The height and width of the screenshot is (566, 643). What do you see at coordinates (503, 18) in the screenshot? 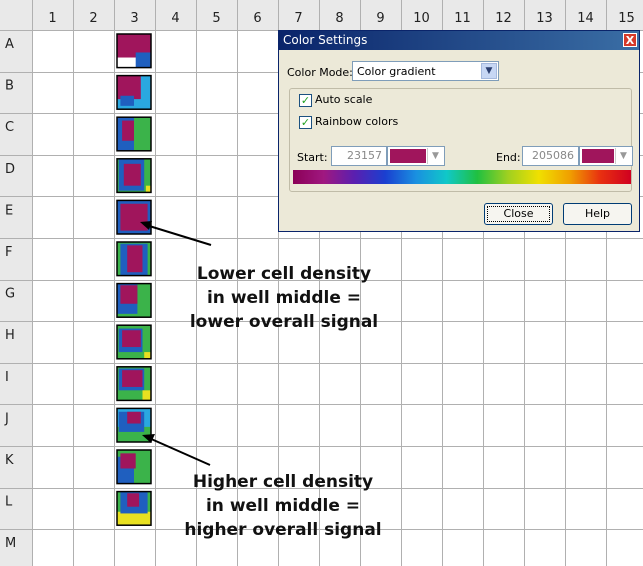
I see `column-header: 12` at bounding box center [503, 18].